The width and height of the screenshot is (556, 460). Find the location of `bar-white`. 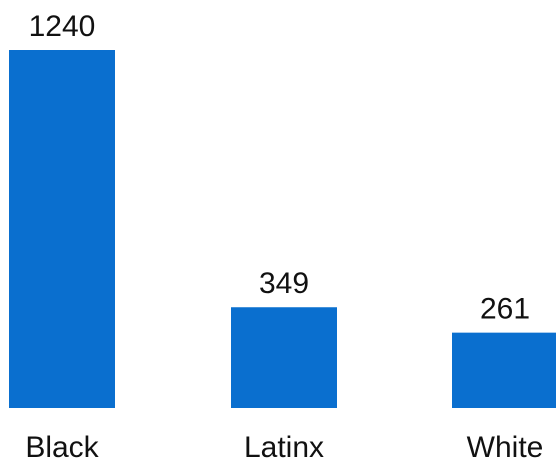

bar-white is located at coordinates (504, 370).